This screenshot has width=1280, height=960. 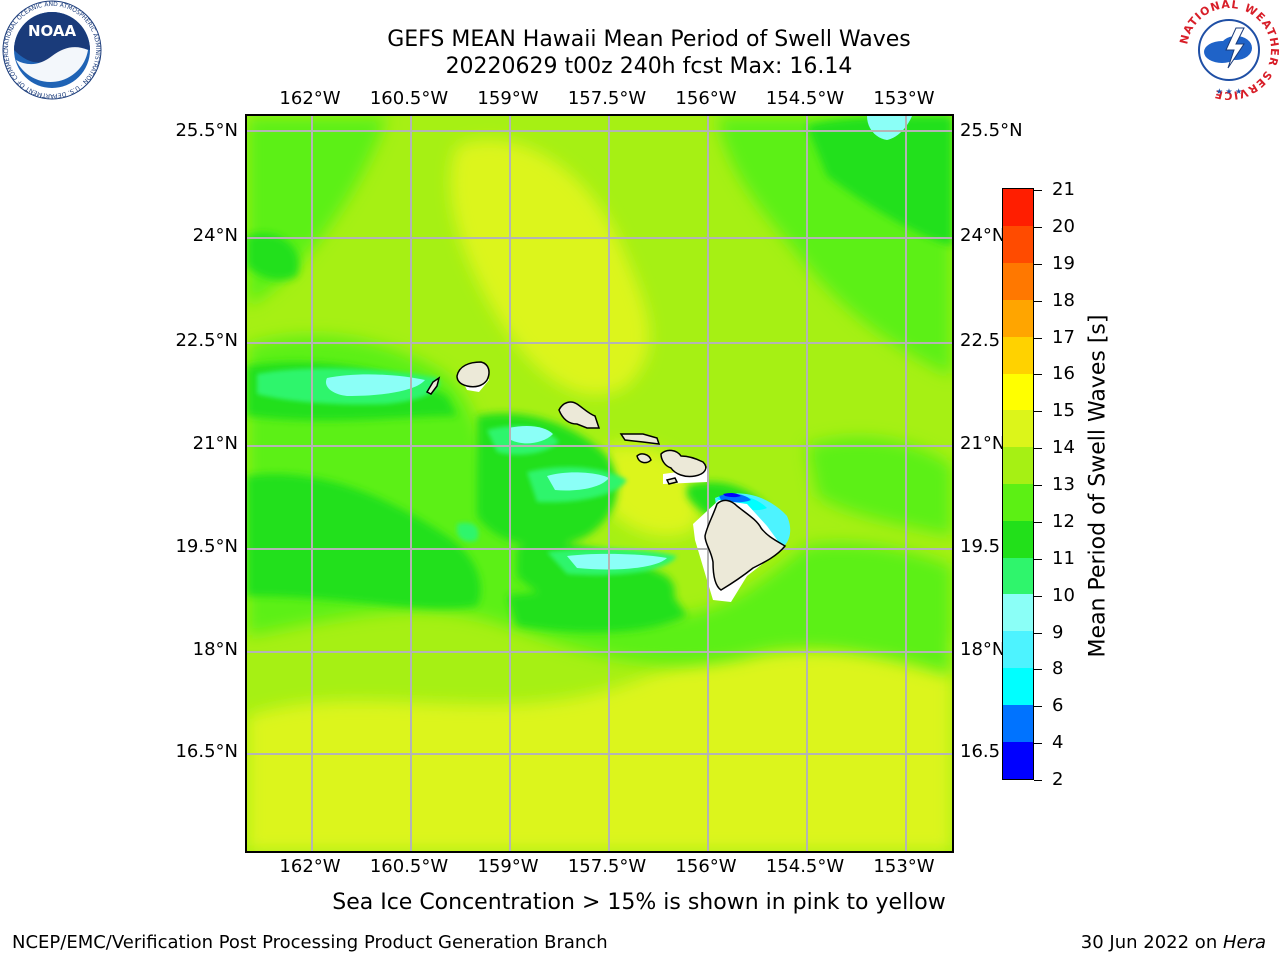 What do you see at coordinates (206, 751) in the screenshot?
I see `lat-label-left: 16.5°N` at bounding box center [206, 751].